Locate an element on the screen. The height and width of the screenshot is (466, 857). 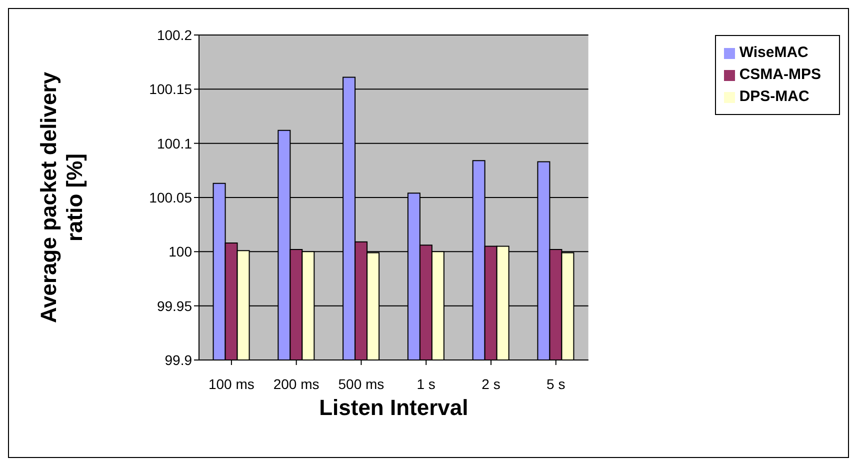
y-tick-label: 100.05 is located at coordinates (170, 197).